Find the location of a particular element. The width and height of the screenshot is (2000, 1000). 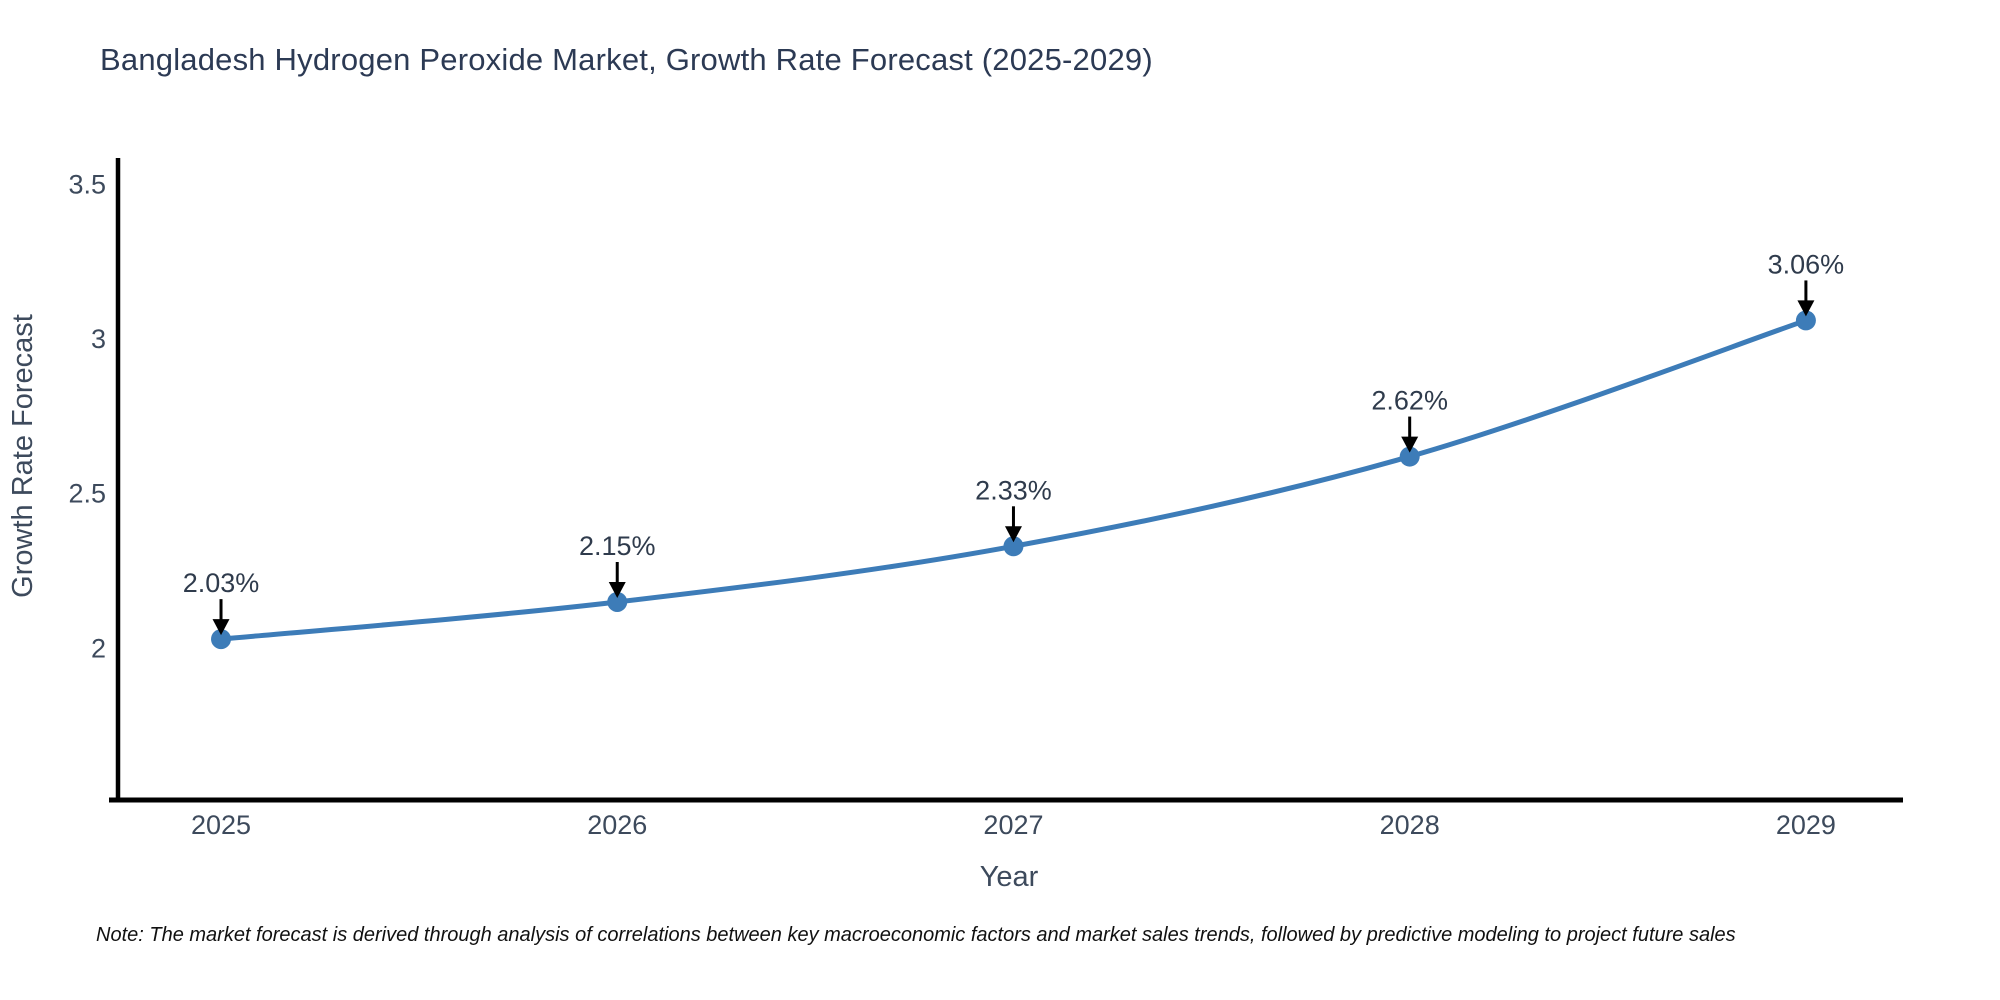

y-axis-title: Growth Rate Forecast is located at coordinates (23, 456).